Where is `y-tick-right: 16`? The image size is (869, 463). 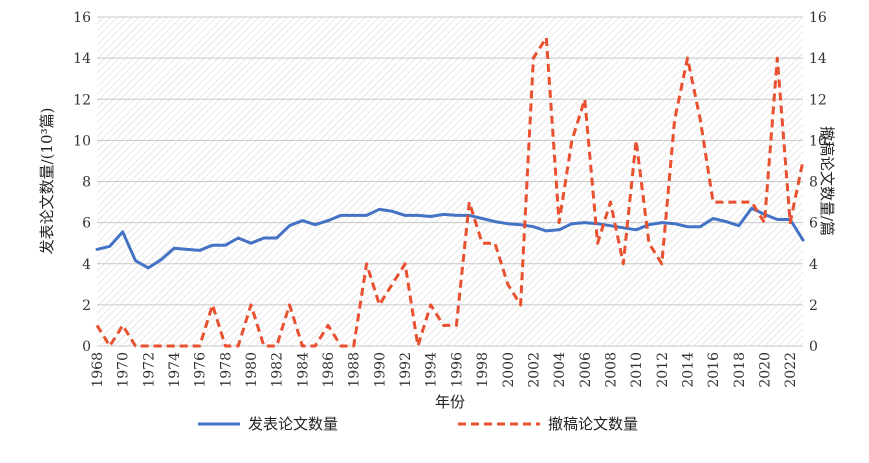 y-tick-right: 16 is located at coordinates (818, 18).